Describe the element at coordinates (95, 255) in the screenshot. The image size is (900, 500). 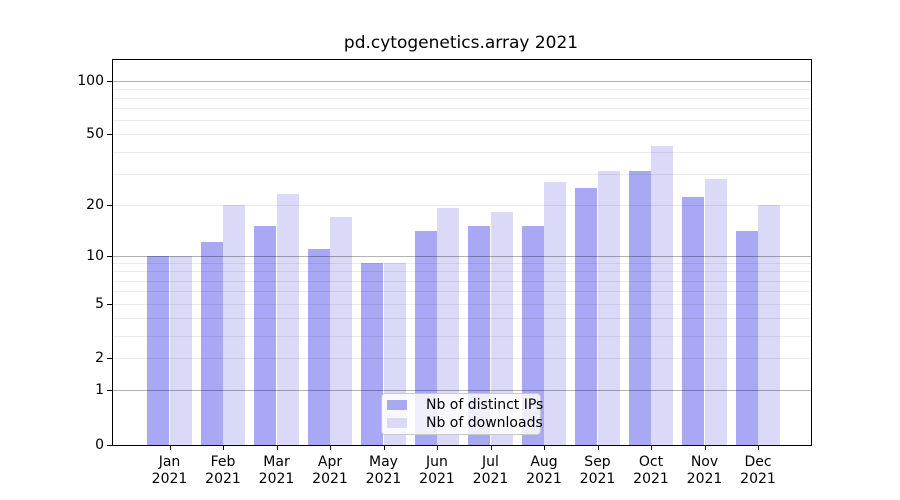
I see `y-tick-label-10: 10` at that location.